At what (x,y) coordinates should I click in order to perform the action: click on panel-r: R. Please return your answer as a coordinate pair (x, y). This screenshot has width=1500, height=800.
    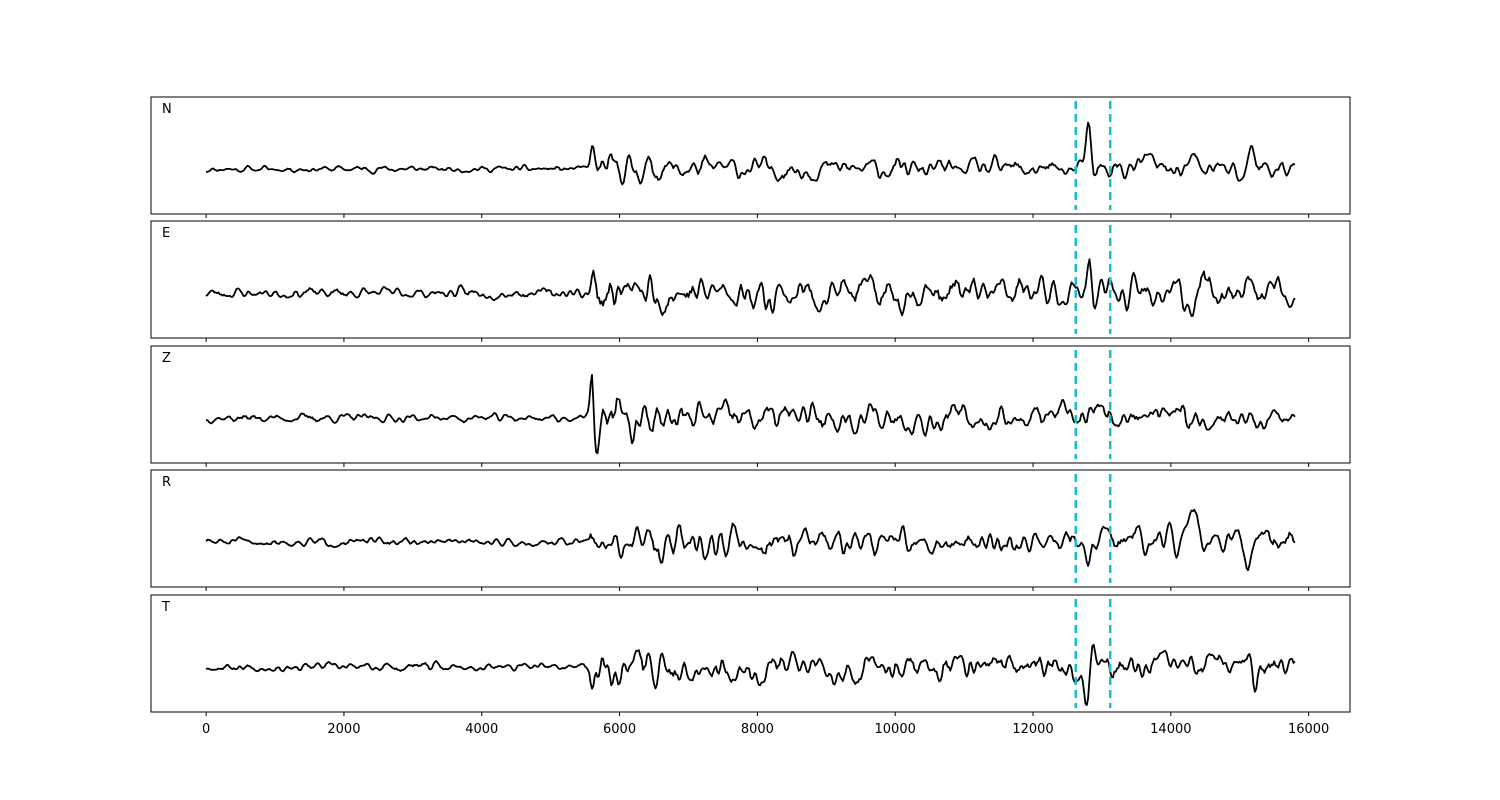
    Looking at the image, I should click on (750, 530).